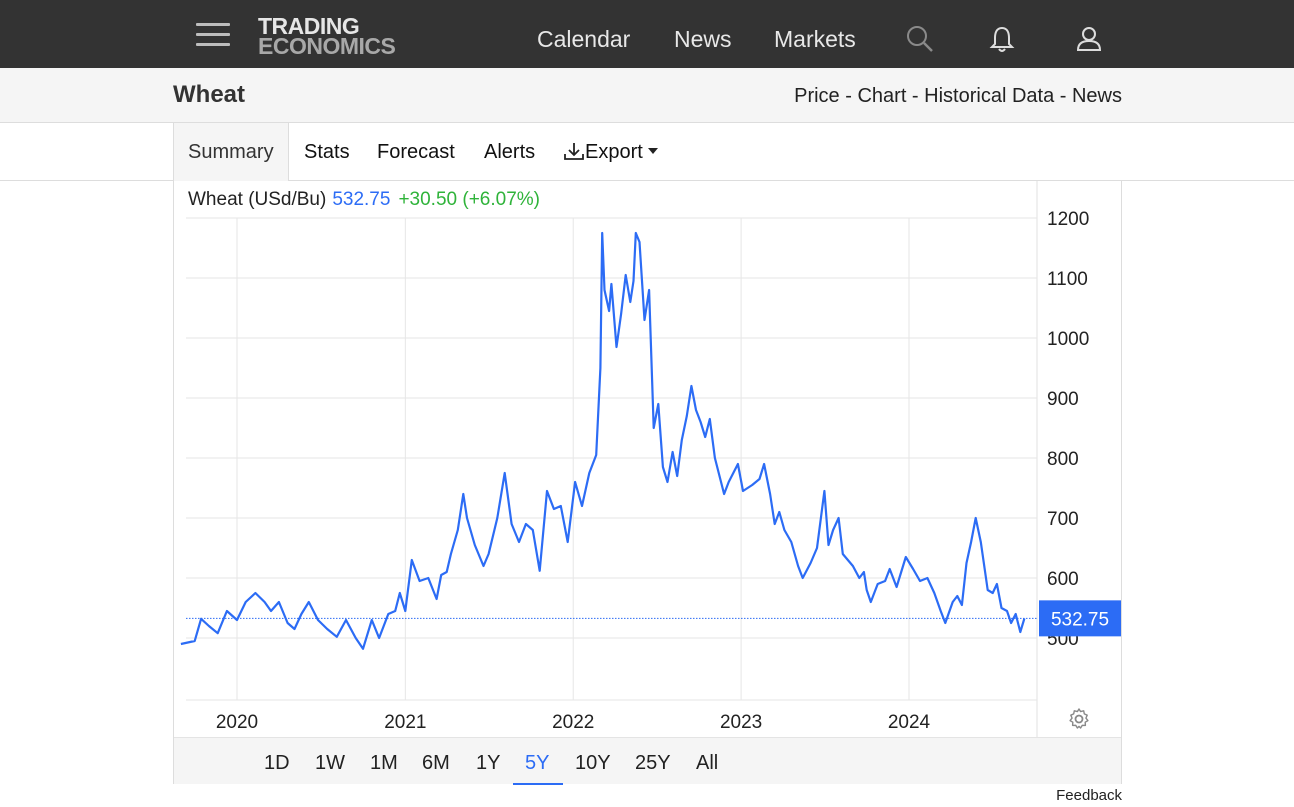 Image resolution: width=1294 pixels, height=807 pixels. What do you see at coordinates (1063, 459) in the screenshot?
I see `y-tick-label: 800` at bounding box center [1063, 459].